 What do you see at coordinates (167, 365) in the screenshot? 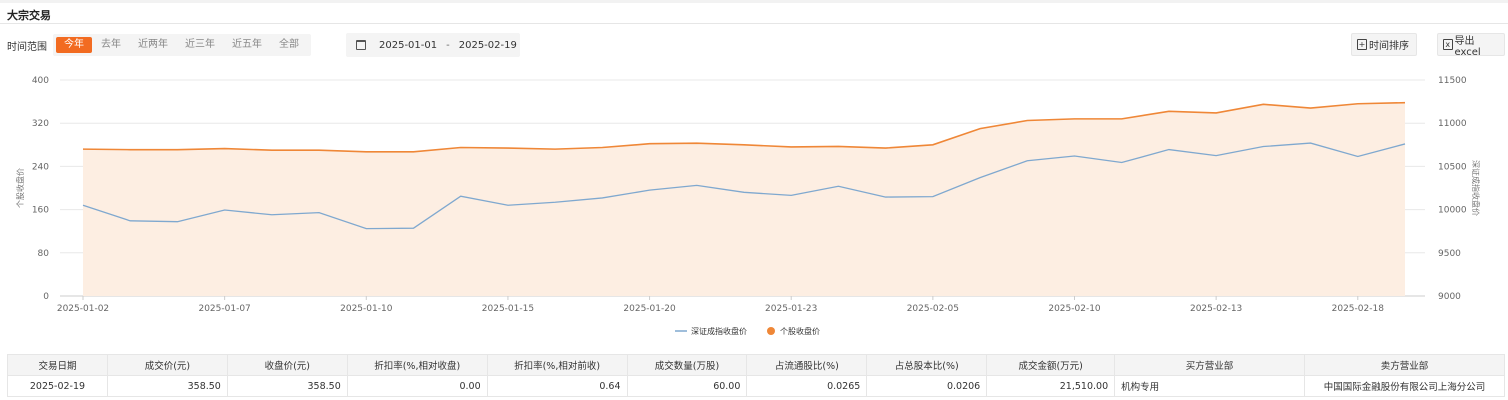
I see `col-trade-price: 成交价(元)` at bounding box center [167, 365].